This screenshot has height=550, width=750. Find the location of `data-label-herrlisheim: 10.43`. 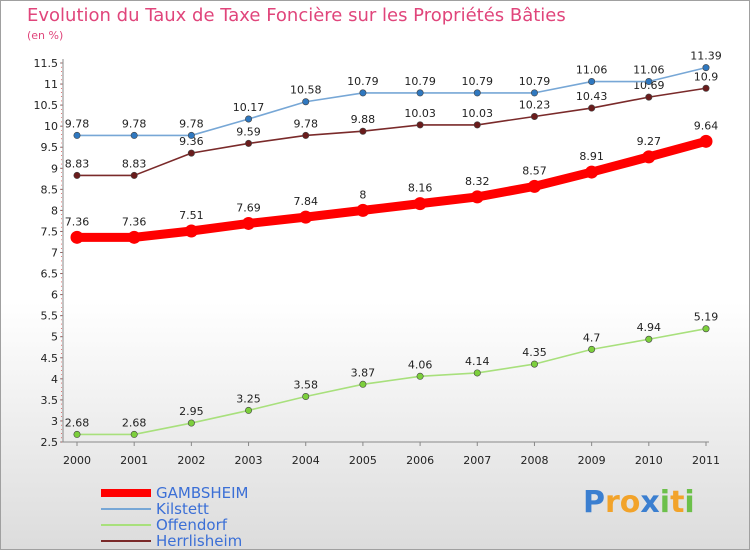

data-label-herrlisheim: 10.43 is located at coordinates (592, 96).